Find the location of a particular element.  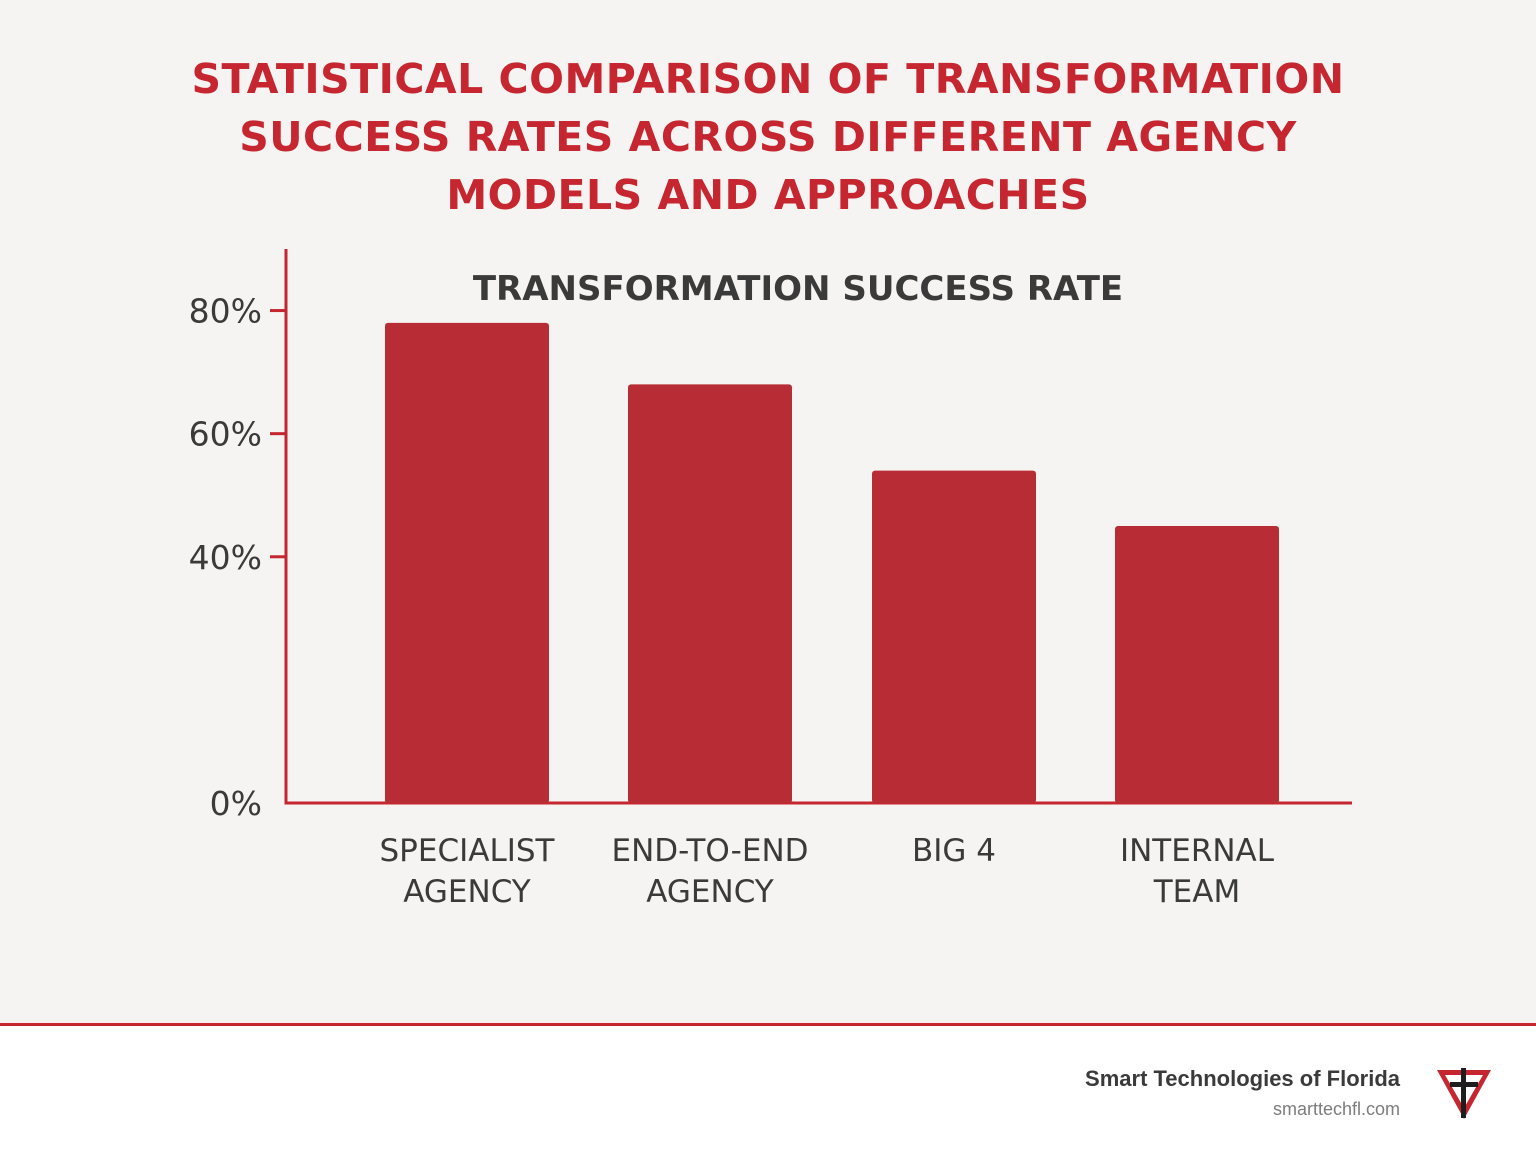

x-category-label: BIG 4 is located at coordinates (954, 851).